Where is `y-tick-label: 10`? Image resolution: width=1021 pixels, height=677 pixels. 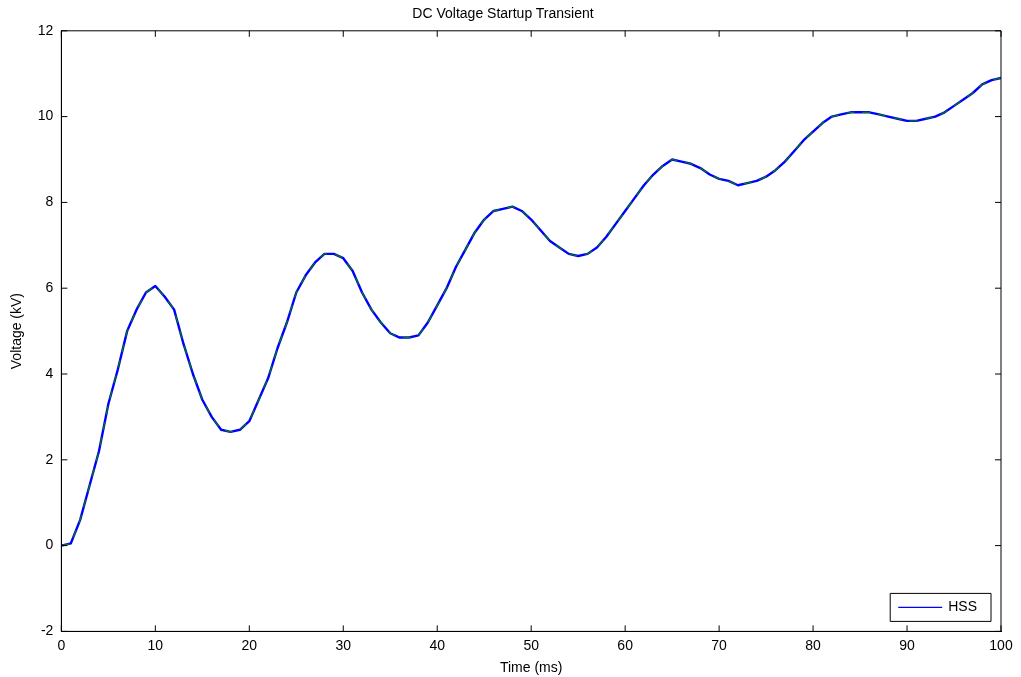 y-tick-label: 10 is located at coordinates (45, 115).